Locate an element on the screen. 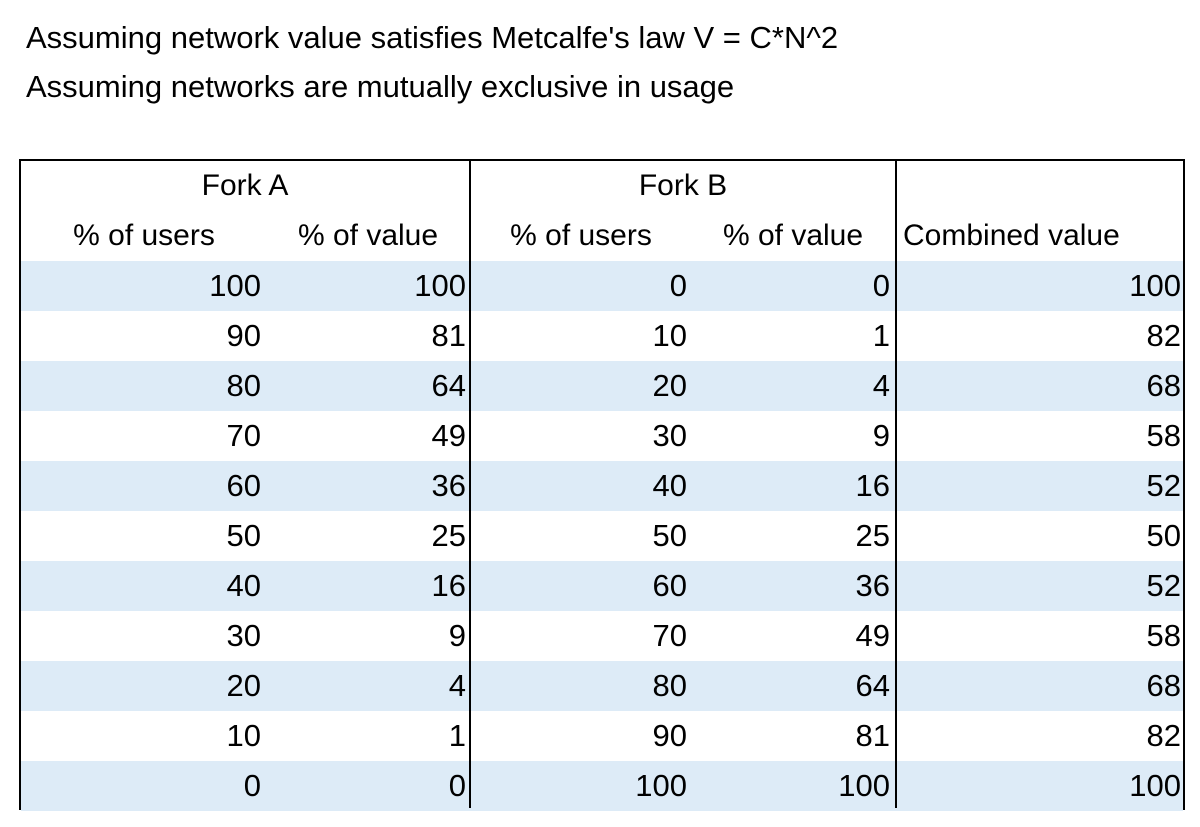  table-row: 100 100 0 0 100 is located at coordinates (602, 286).